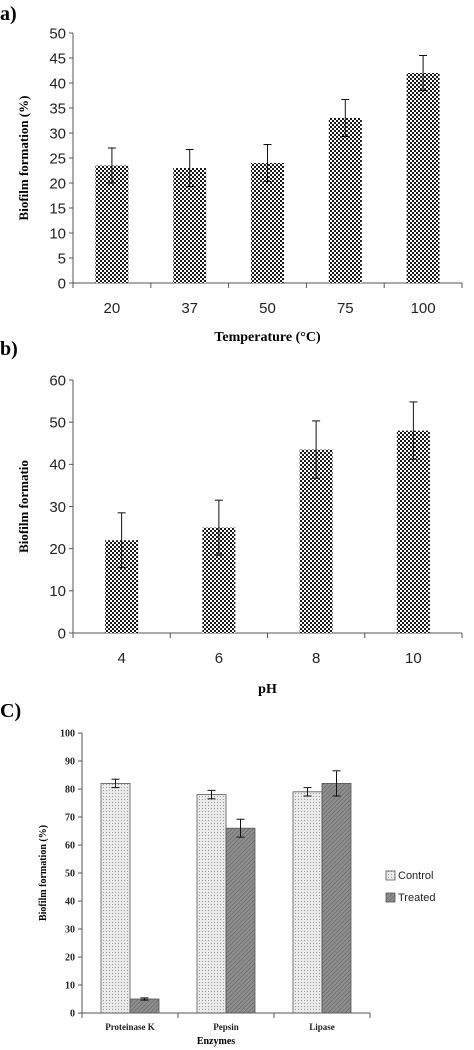 This screenshot has height=1050, width=474. Describe the element at coordinates (413, 658) in the screenshot. I see `x-tick-label: 10` at that location.